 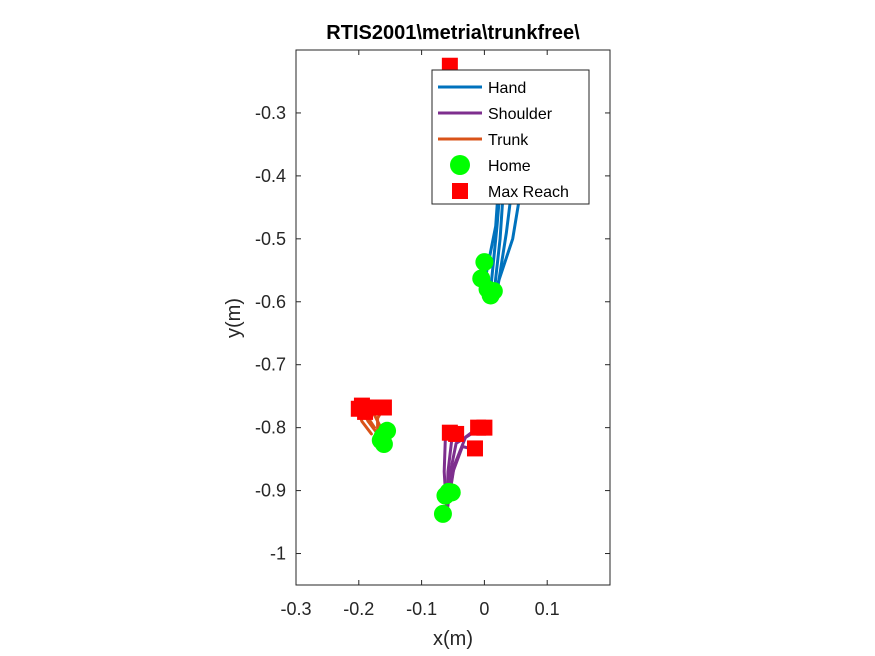 What do you see at coordinates (507, 88) in the screenshot?
I see `legend-label-hand: Hand` at bounding box center [507, 88].